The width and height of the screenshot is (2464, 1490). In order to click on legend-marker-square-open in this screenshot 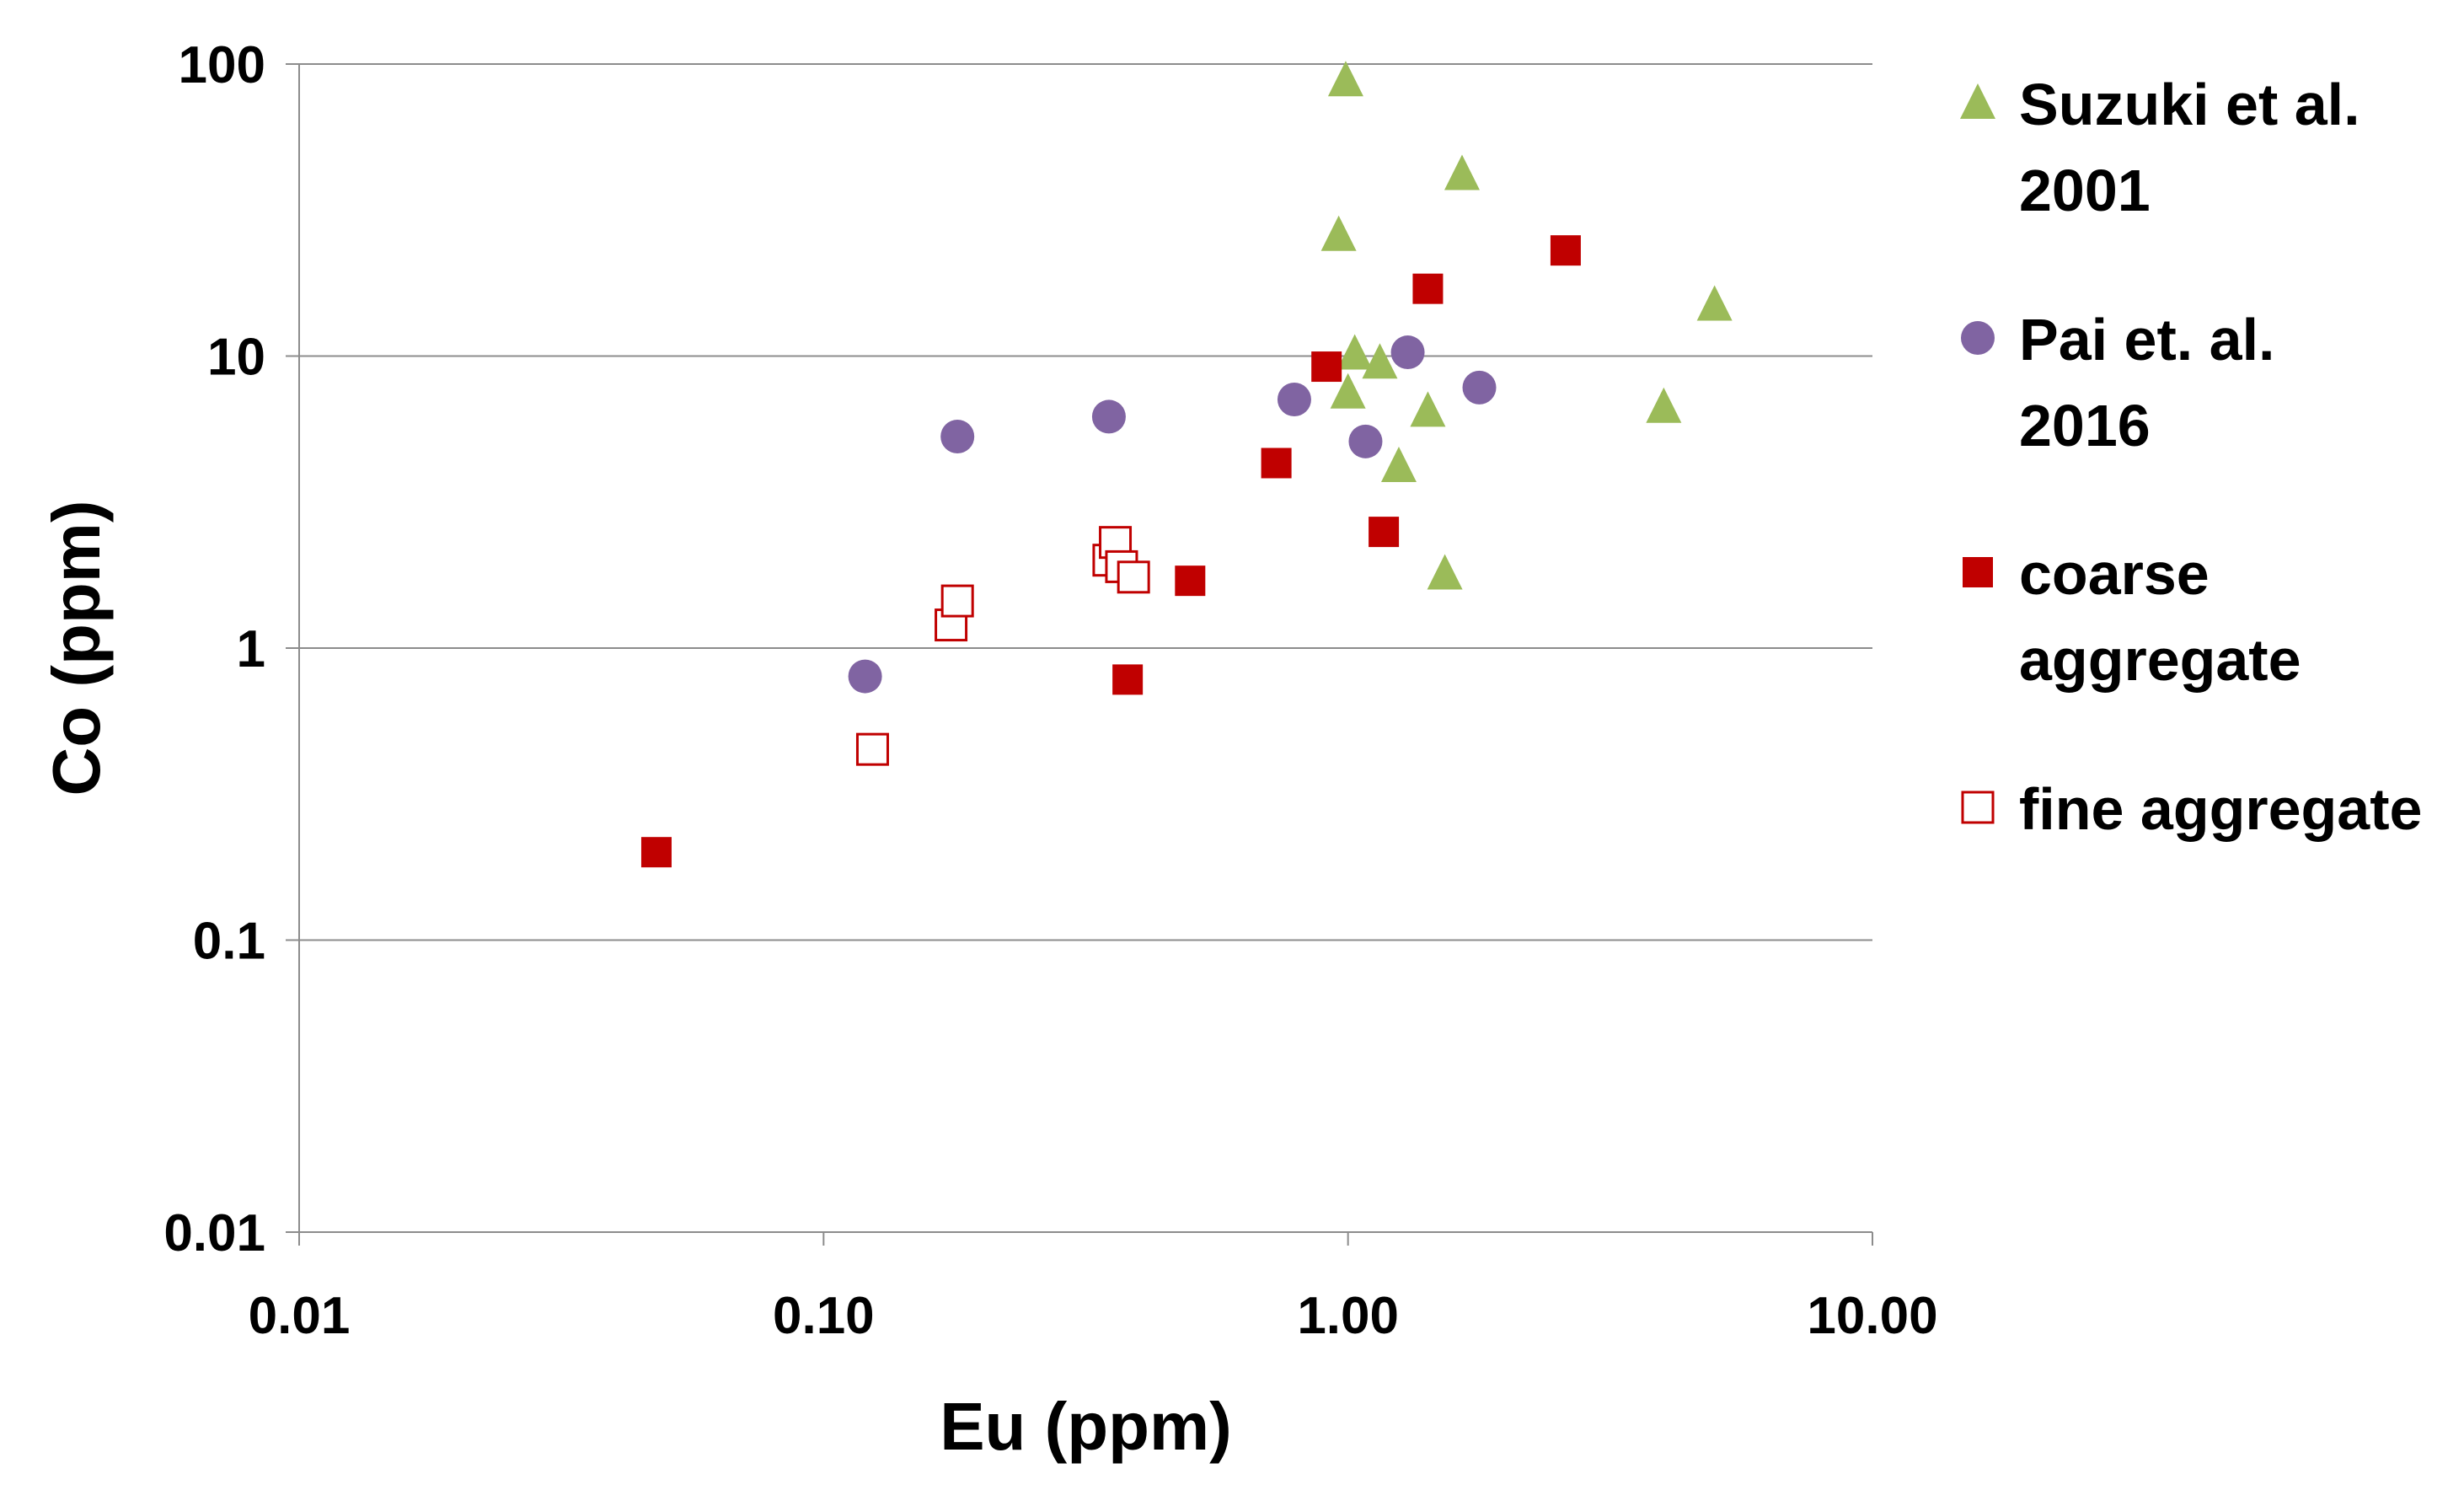, I will do `click(1978, 807)`.